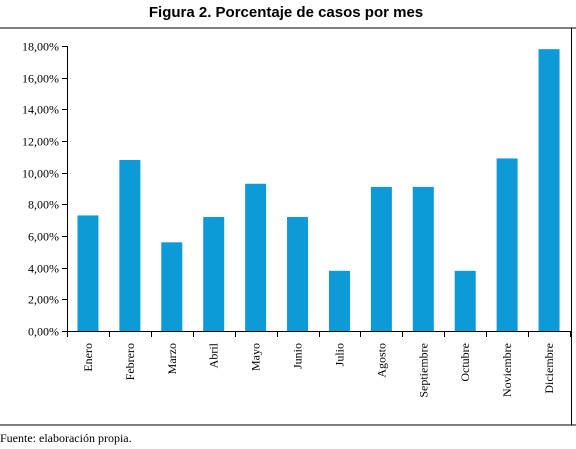 This screenshot has width=576, height=449. What do you see at coordinates (423, 258) in the screenshot?
I see `bar-septiembre` at bounding box center [423, 258].